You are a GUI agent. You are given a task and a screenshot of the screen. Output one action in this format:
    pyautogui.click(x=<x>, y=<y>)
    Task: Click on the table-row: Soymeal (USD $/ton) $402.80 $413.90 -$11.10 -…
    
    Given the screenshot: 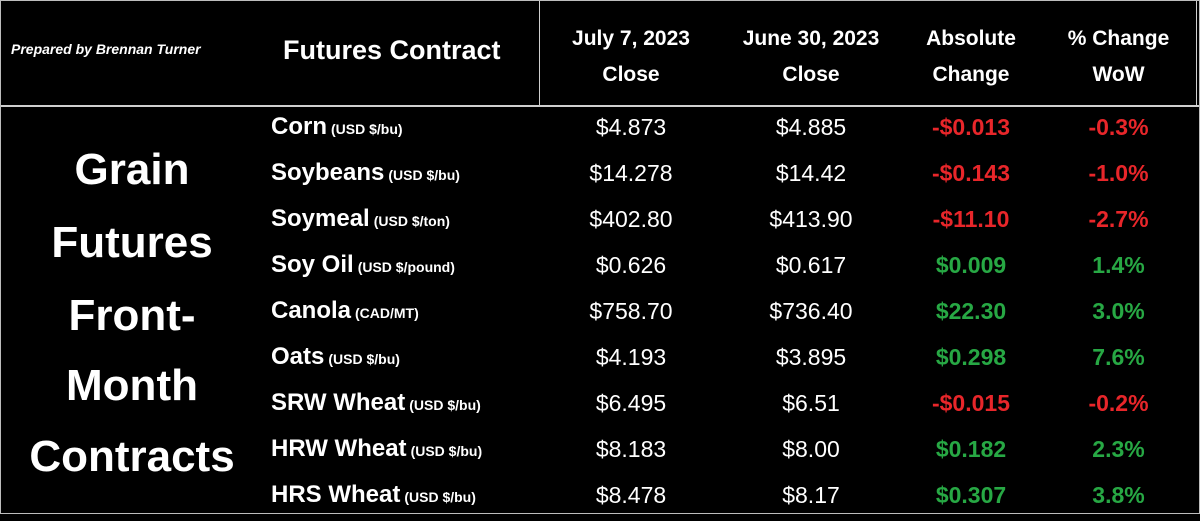 What is the action you would take?
    pyautogui.click(x=600, y=222)
    